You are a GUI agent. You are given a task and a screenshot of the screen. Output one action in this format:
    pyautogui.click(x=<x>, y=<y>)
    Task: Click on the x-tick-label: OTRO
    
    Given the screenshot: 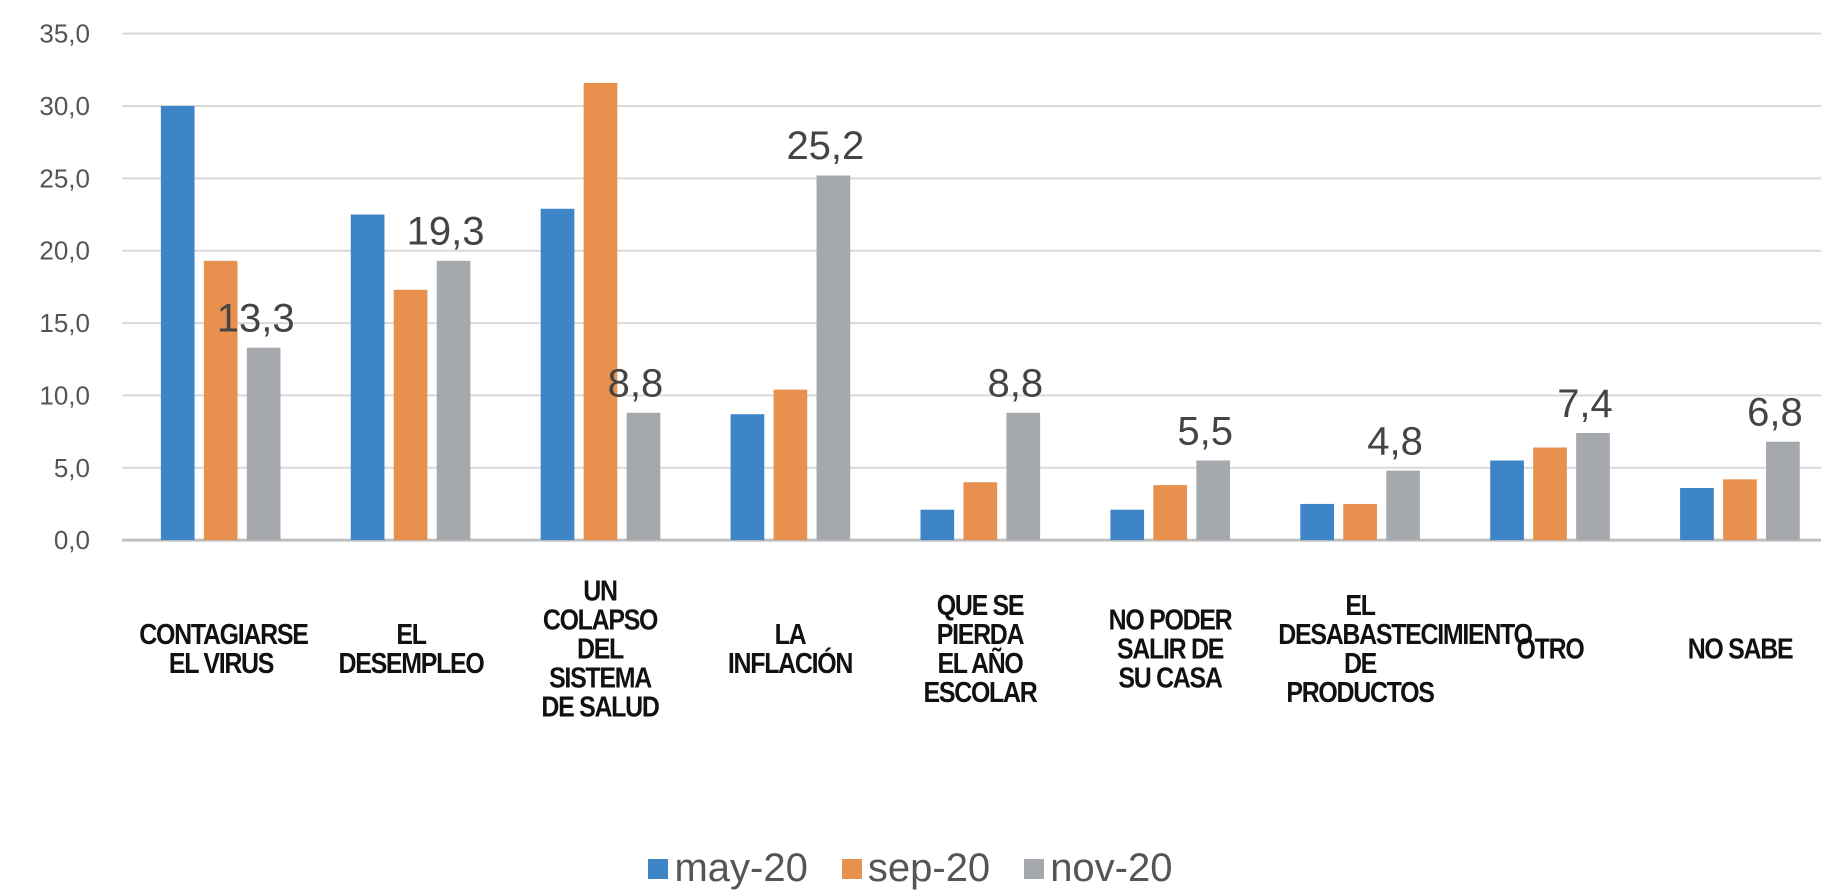 What is the action you would take?
    pyautogui.click(x=1550, y=649)
    